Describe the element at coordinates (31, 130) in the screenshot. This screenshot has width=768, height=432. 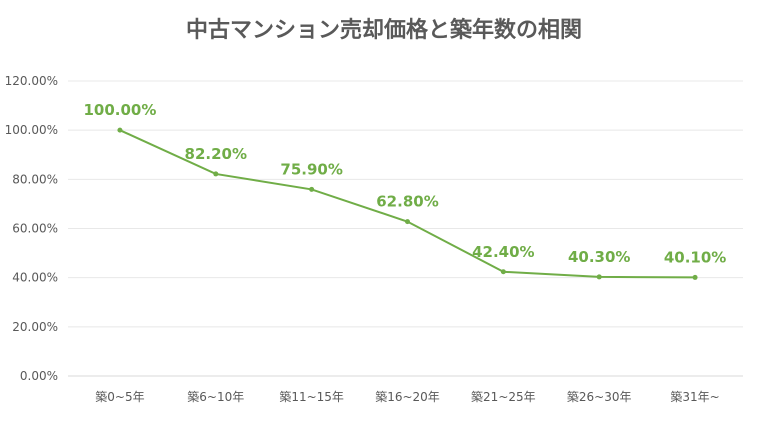
I see `y-tick-label: 100.00%` at that location.